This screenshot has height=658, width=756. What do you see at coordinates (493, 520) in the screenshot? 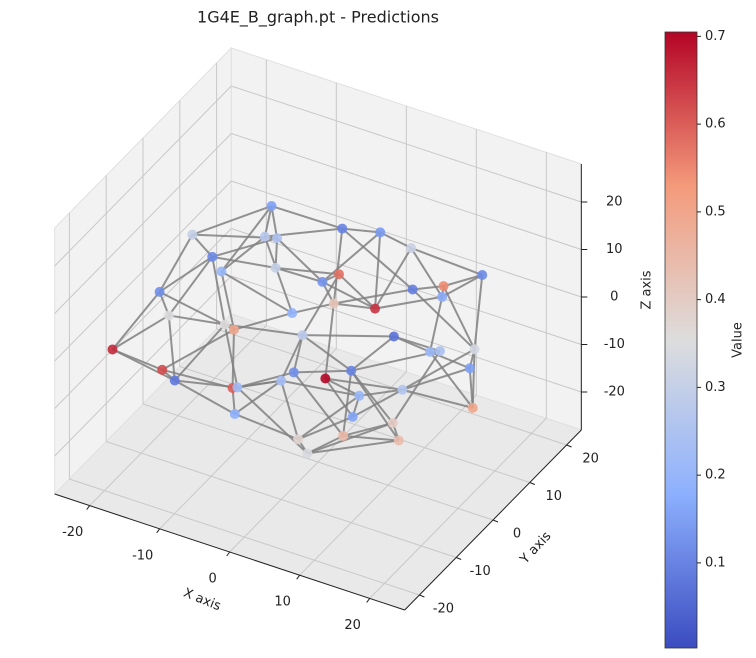
I see `y-axis-line` at bounding box center [493, 520].